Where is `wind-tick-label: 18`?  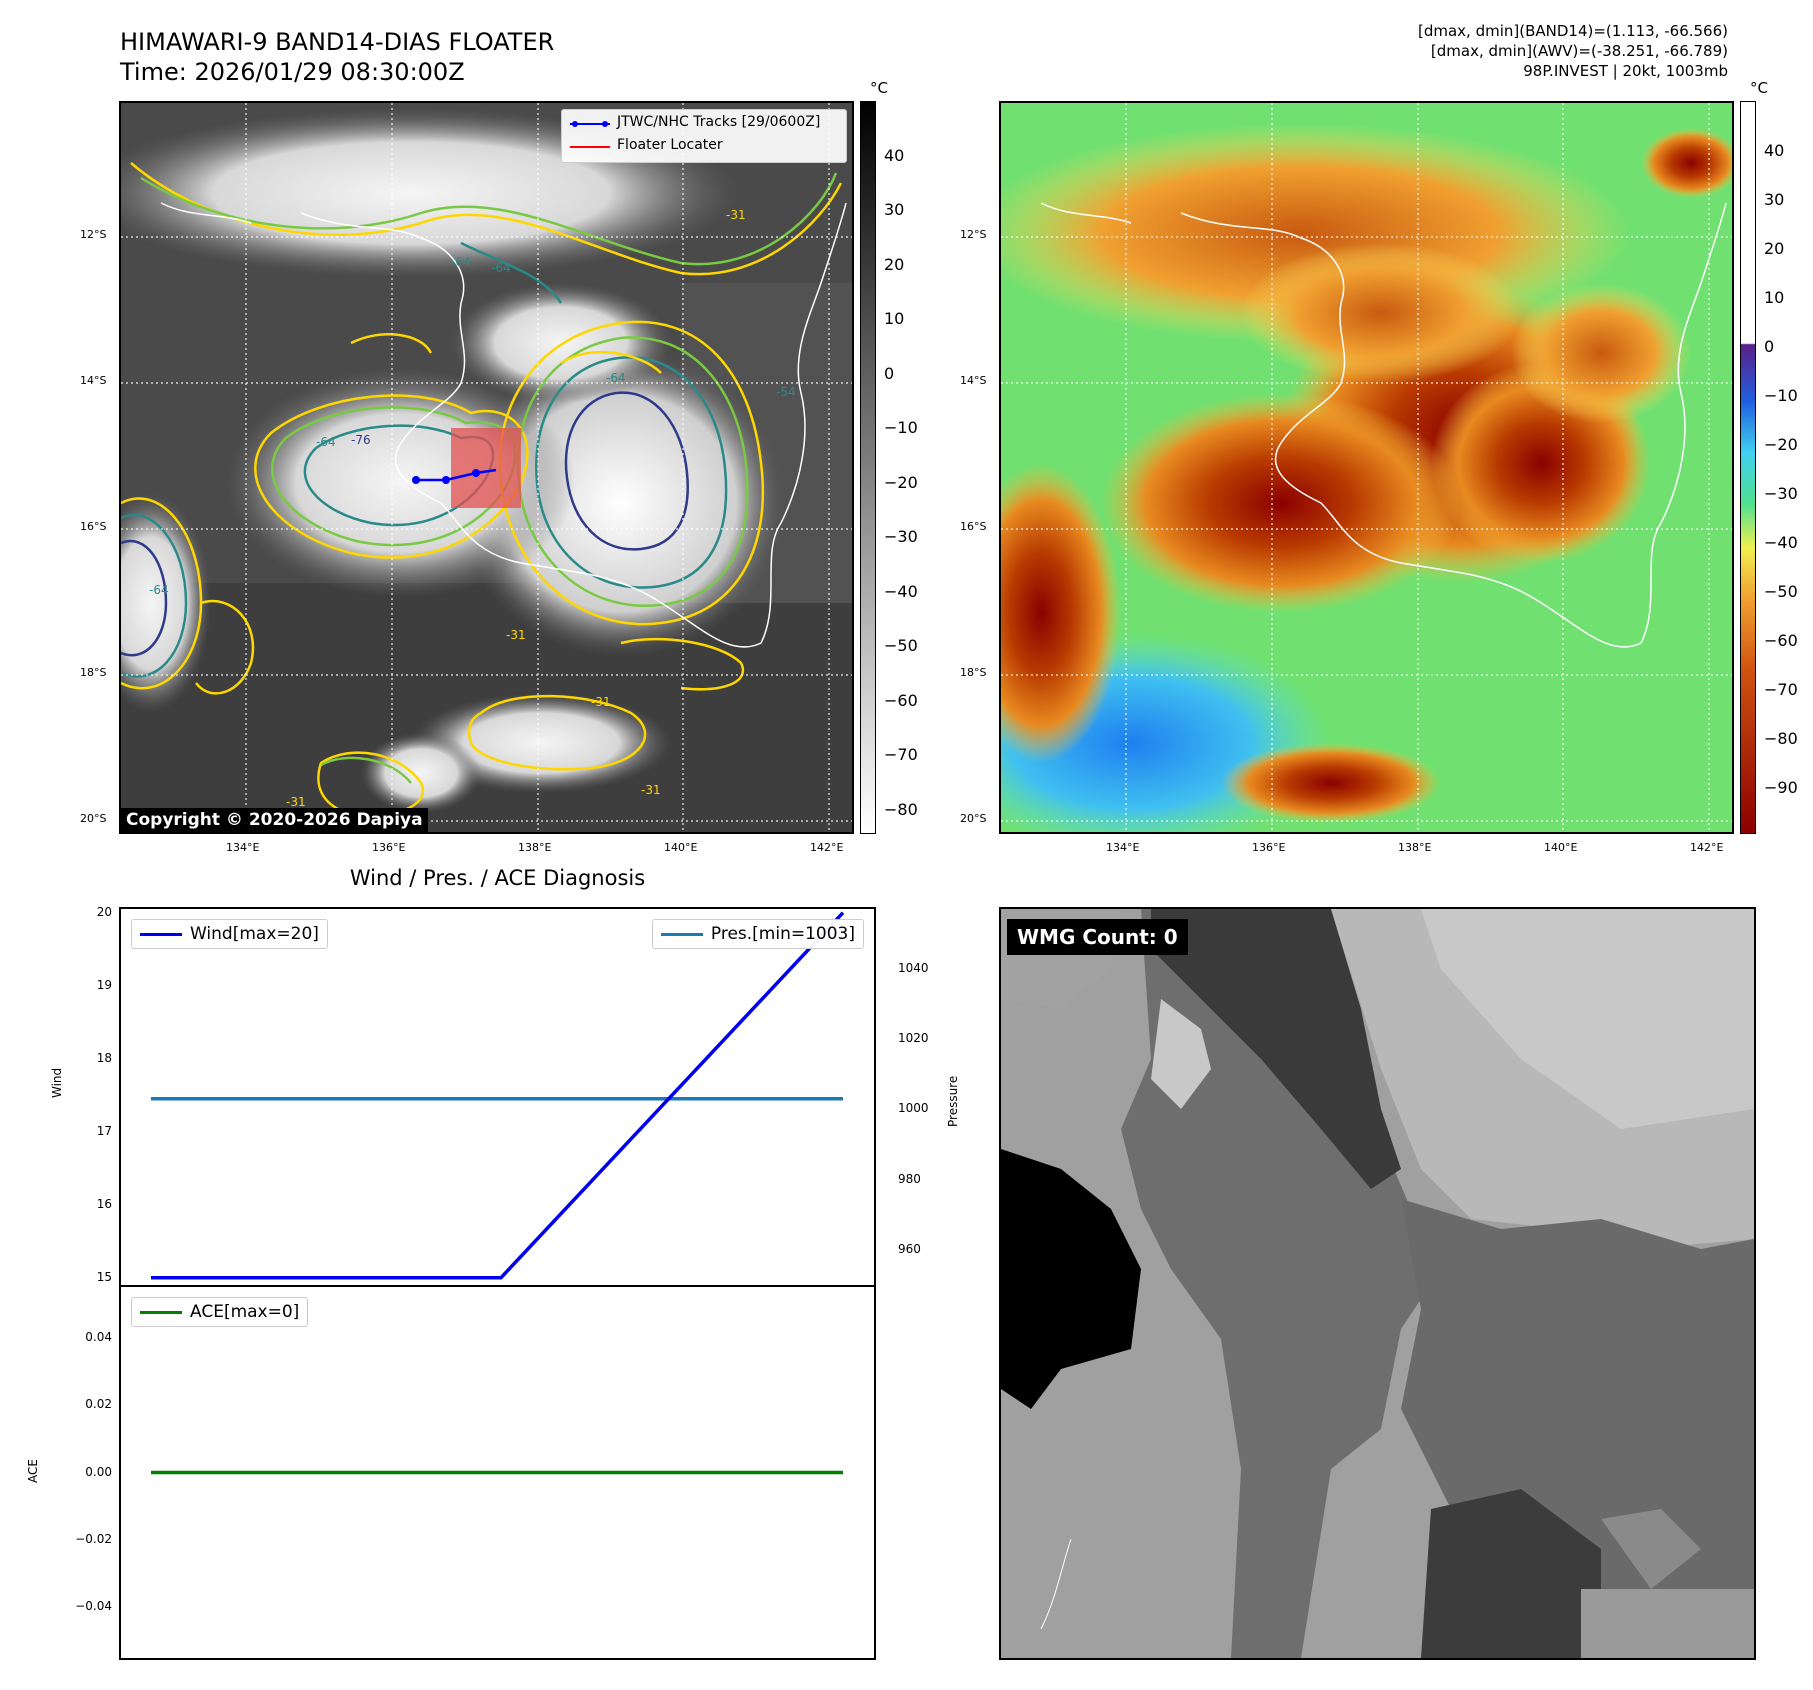 wind-tick-label: 18 is located at coordinates (104, 1057).